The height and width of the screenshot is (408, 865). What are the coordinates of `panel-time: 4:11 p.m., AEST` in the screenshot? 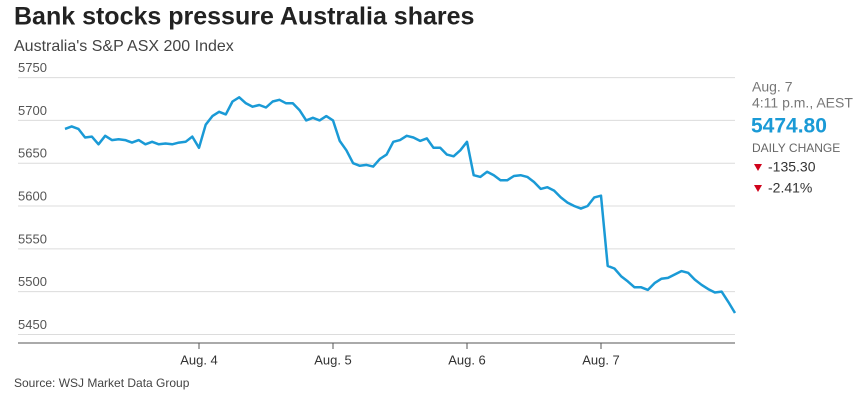 It's located at (802, 103).